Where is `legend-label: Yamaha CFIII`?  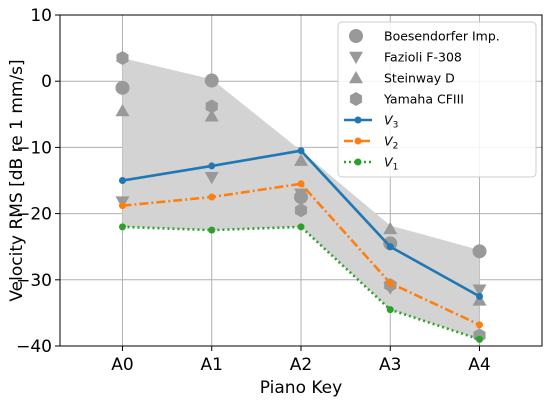 legend-label: Yamaha CFIII is located at coordinates (423, 99).